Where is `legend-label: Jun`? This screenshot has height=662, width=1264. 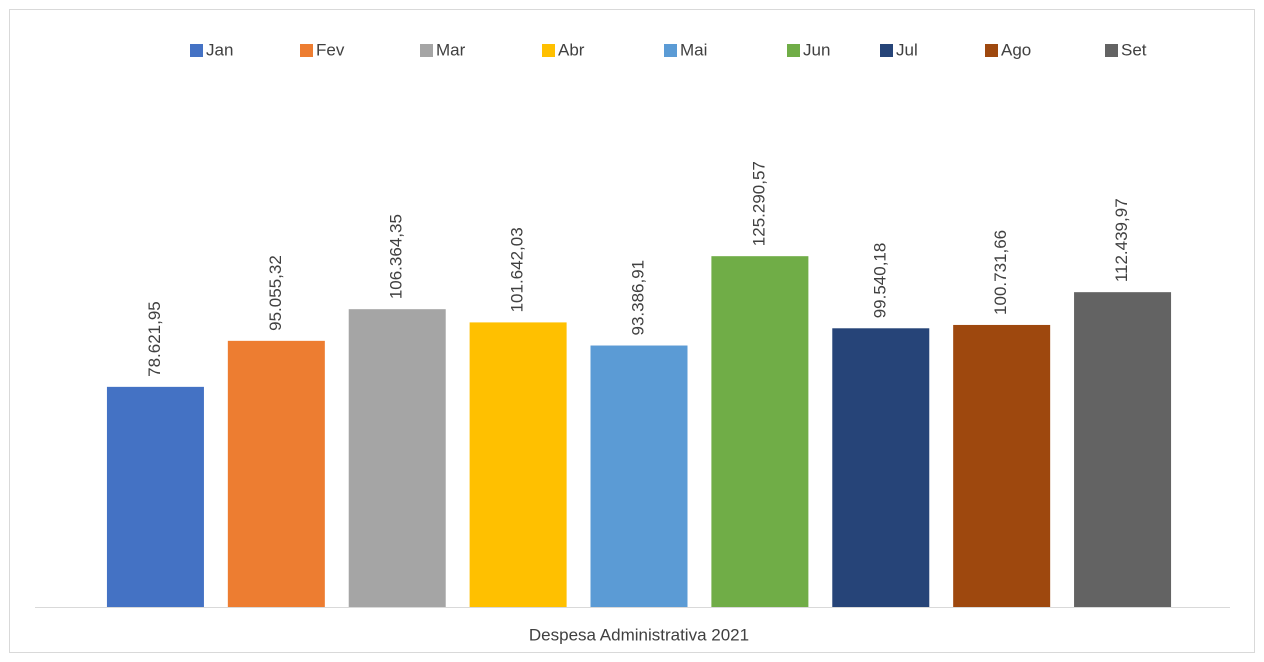
legend-label: Jun is located at coordinates (816, 49).